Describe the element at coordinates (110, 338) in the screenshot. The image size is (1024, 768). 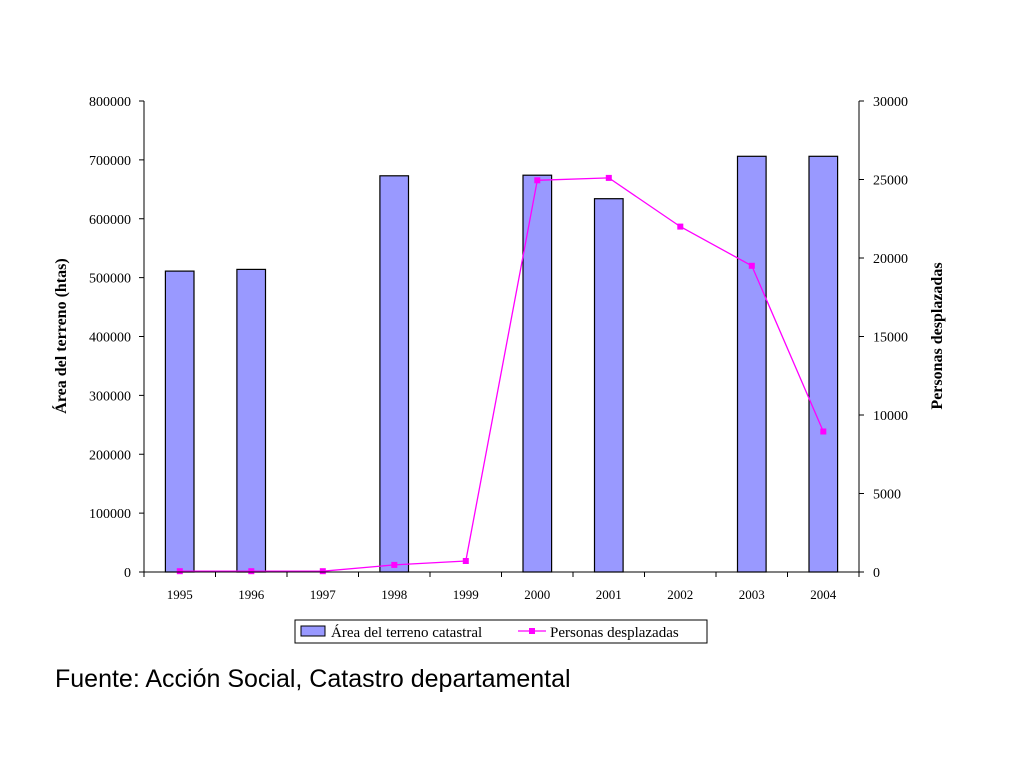
I see `left-tick-label: 400000` at that location.